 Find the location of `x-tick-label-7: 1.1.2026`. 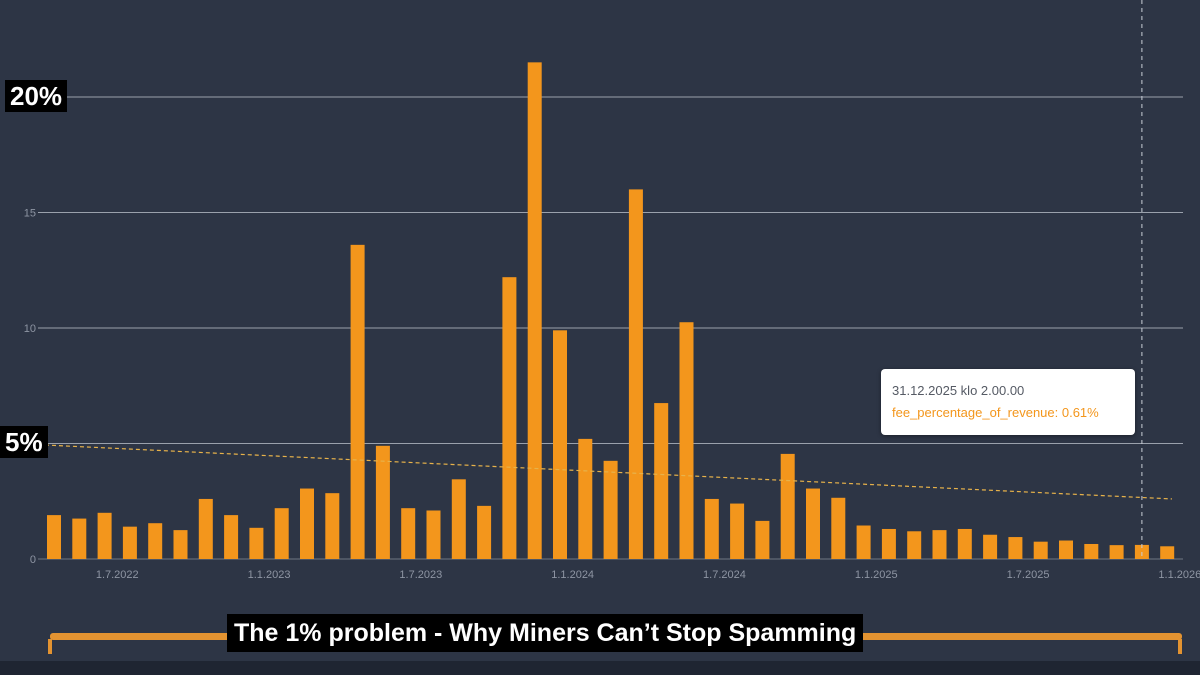

x-tick-label-7: 1.1.2026 is located at coordinates (1179, 575).